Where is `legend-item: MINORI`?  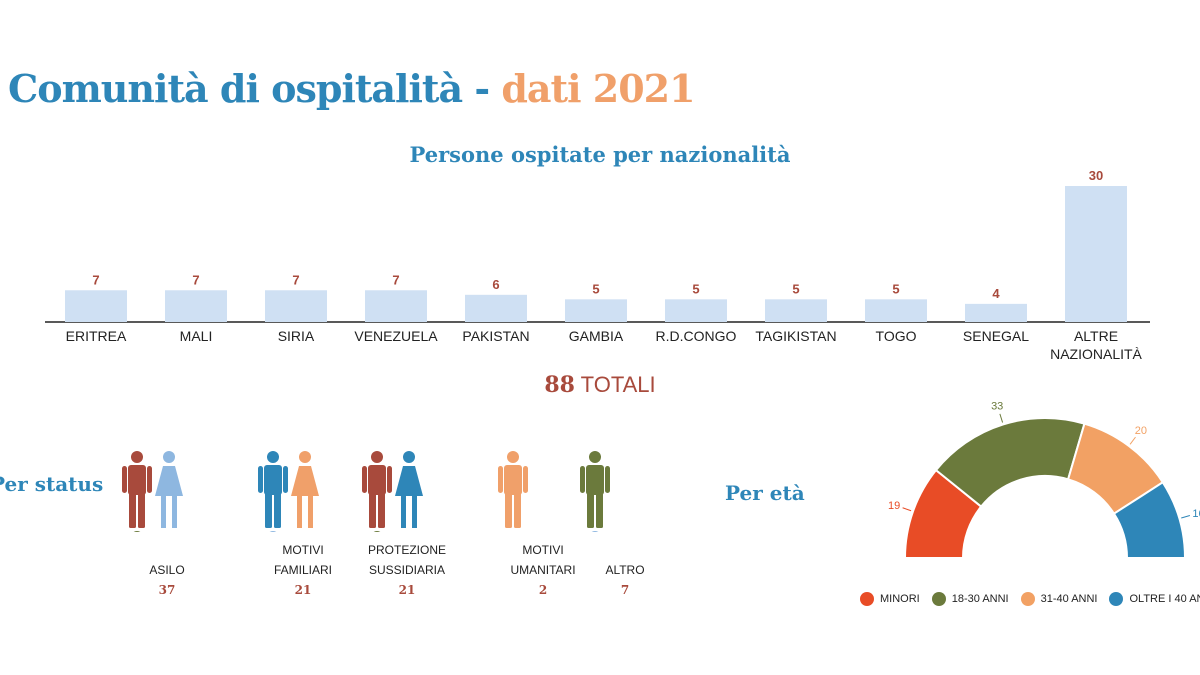 legend-item: MINORI is located at coordinates (890, 598).